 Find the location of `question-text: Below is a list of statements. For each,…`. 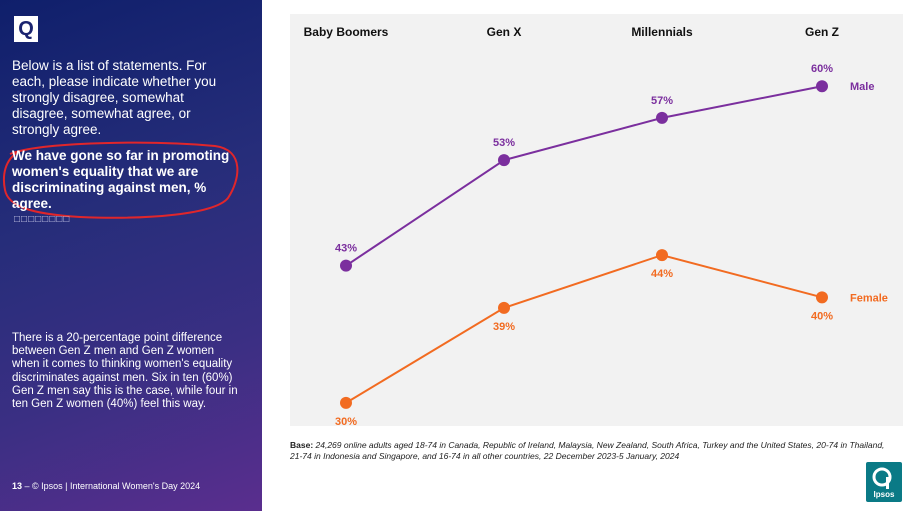

question-text: Below is a list of statements. For each,… is located at coordinates (114, 97).